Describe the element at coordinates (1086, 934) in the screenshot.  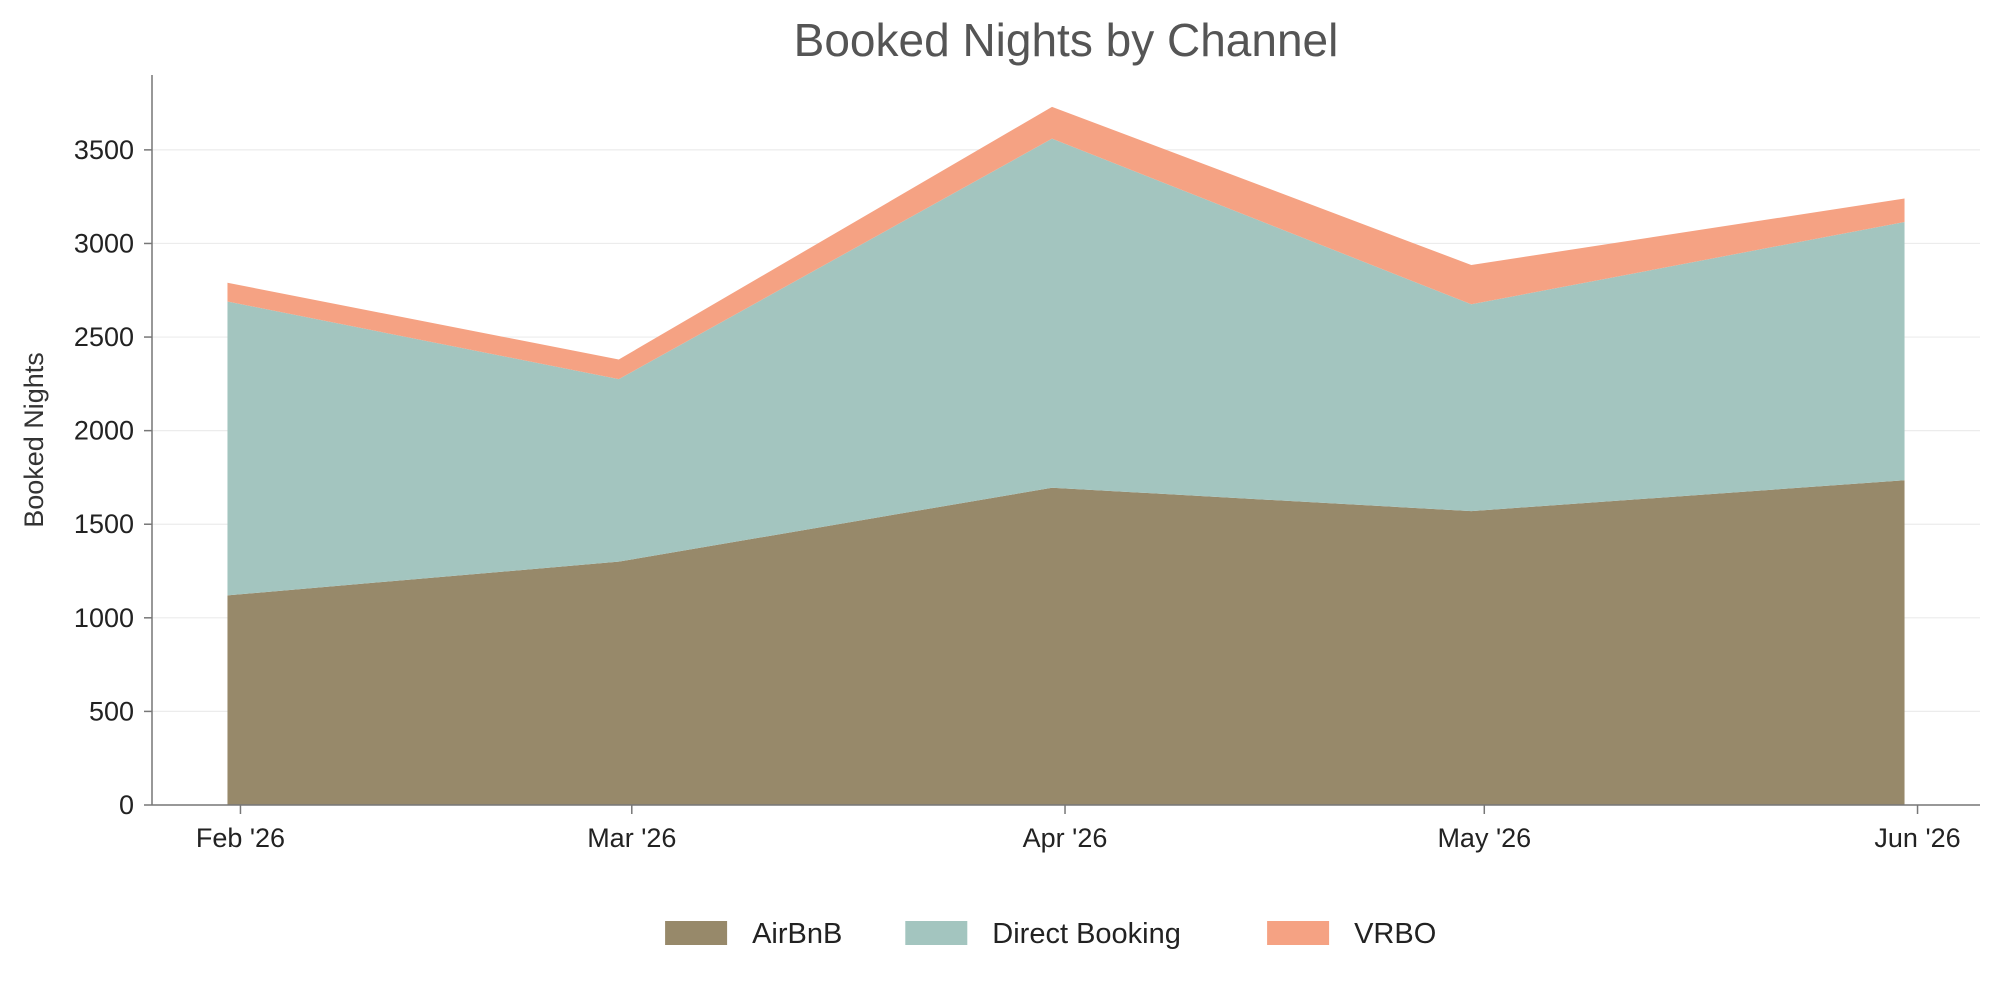
I see `legend-label-direct-booking: Direct Booking` at that location.